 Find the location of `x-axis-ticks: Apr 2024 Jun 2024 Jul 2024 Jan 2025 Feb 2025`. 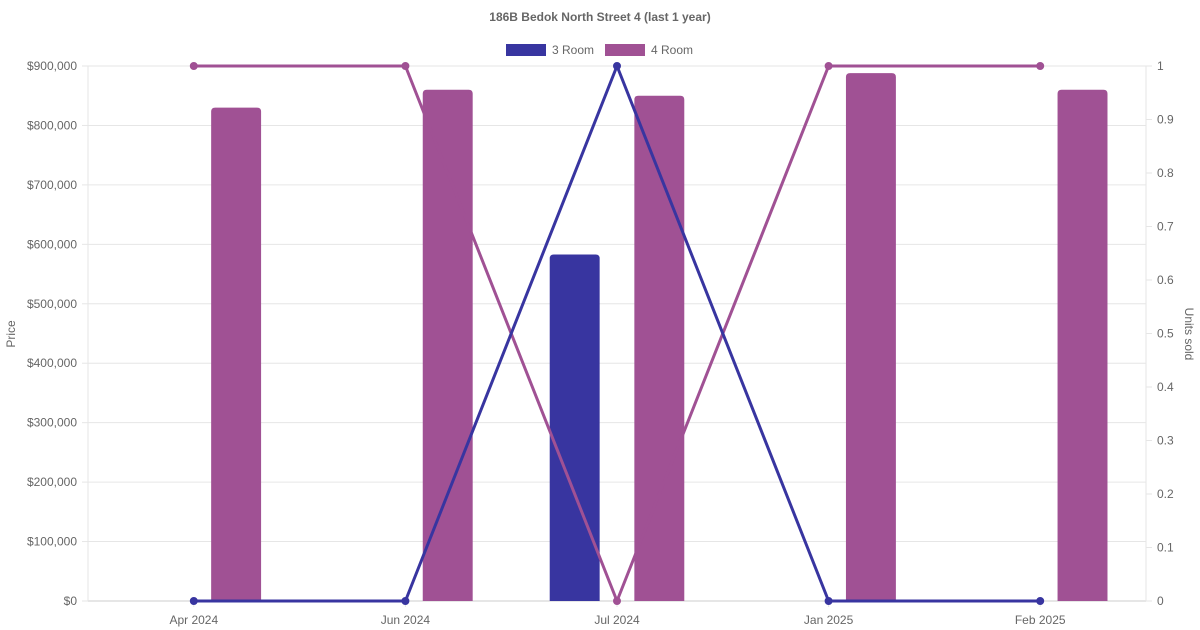

x-axis-ticks: Apr 2024 Jun 2024 Jul 2024 Jan 2025 Feb 2025 is located at coordinates (617, 620).